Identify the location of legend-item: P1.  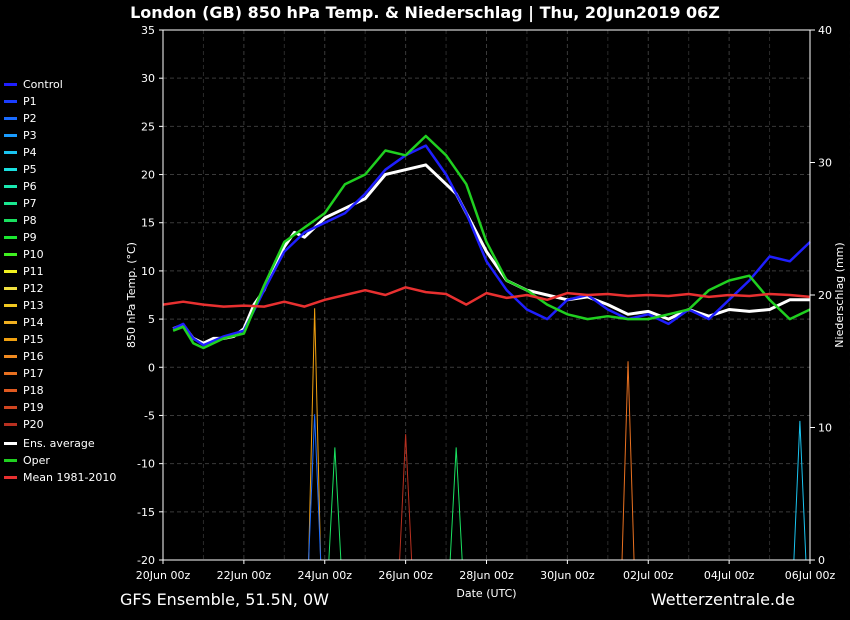
(60, 101).